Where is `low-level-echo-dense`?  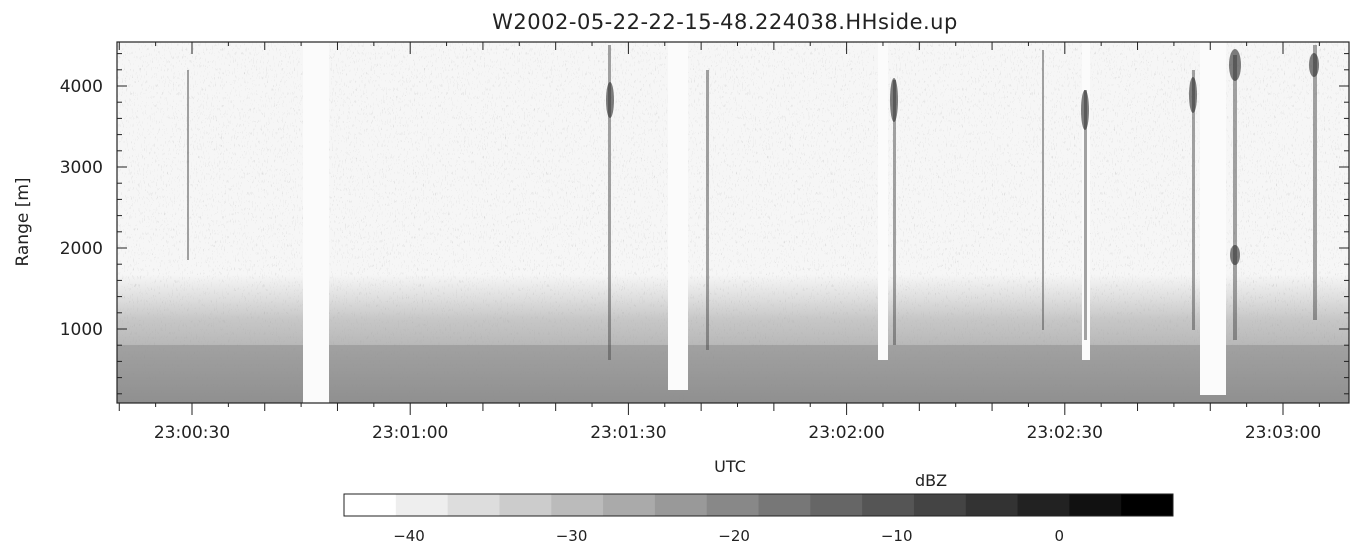
low-level-echo-dense is located at coordinates (733, 374).